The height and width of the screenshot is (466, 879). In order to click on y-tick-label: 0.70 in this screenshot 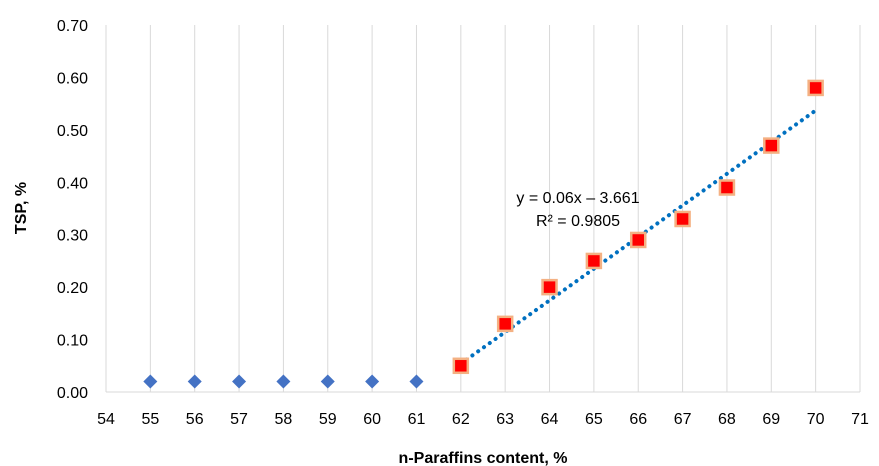, I will do `click(72, 26)`.